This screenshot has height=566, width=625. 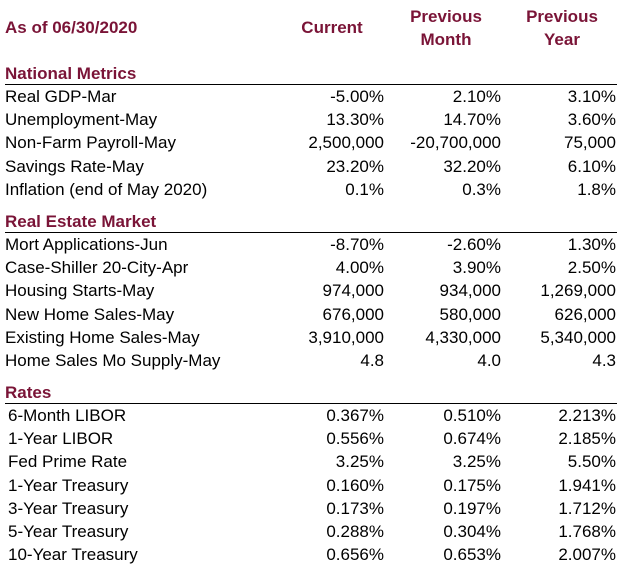 I want to click on row-label: 5-Year Treasury, so click(x=68, y=531).